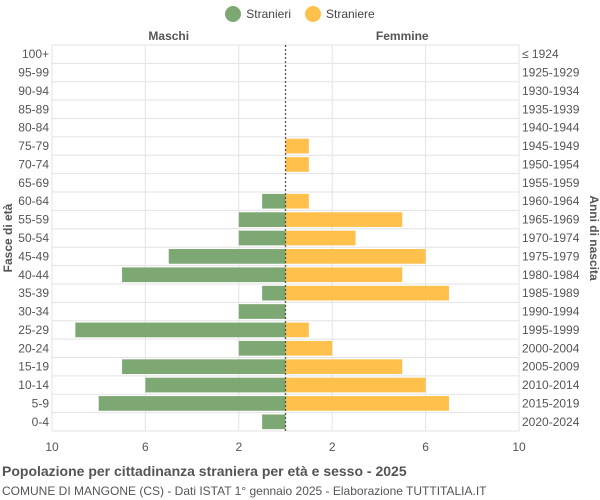  What do you see at coordinates (33, 128) in the screenshot?
I see `age-group-label: 80-84` at bounding box center [33, 128].